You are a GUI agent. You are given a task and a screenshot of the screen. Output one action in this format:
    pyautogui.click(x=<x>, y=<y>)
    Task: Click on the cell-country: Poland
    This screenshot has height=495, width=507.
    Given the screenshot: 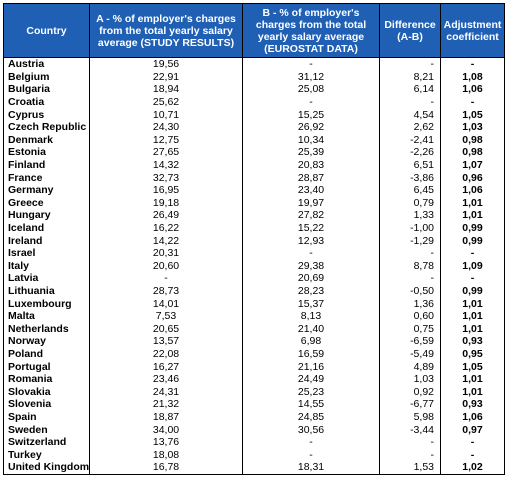 What is the action you would take?
    pyautogui.click(x=46, y=354)
    